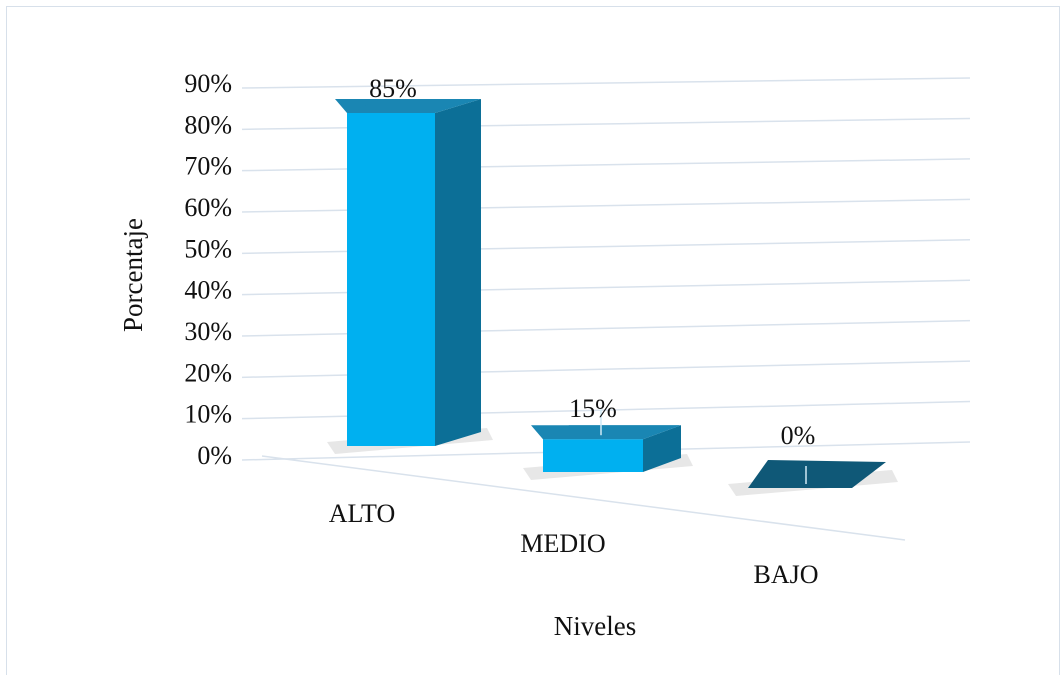 This screenshot has height=675, width=1064. I want to click on y-tick-label: 80%, so click(208, 124).